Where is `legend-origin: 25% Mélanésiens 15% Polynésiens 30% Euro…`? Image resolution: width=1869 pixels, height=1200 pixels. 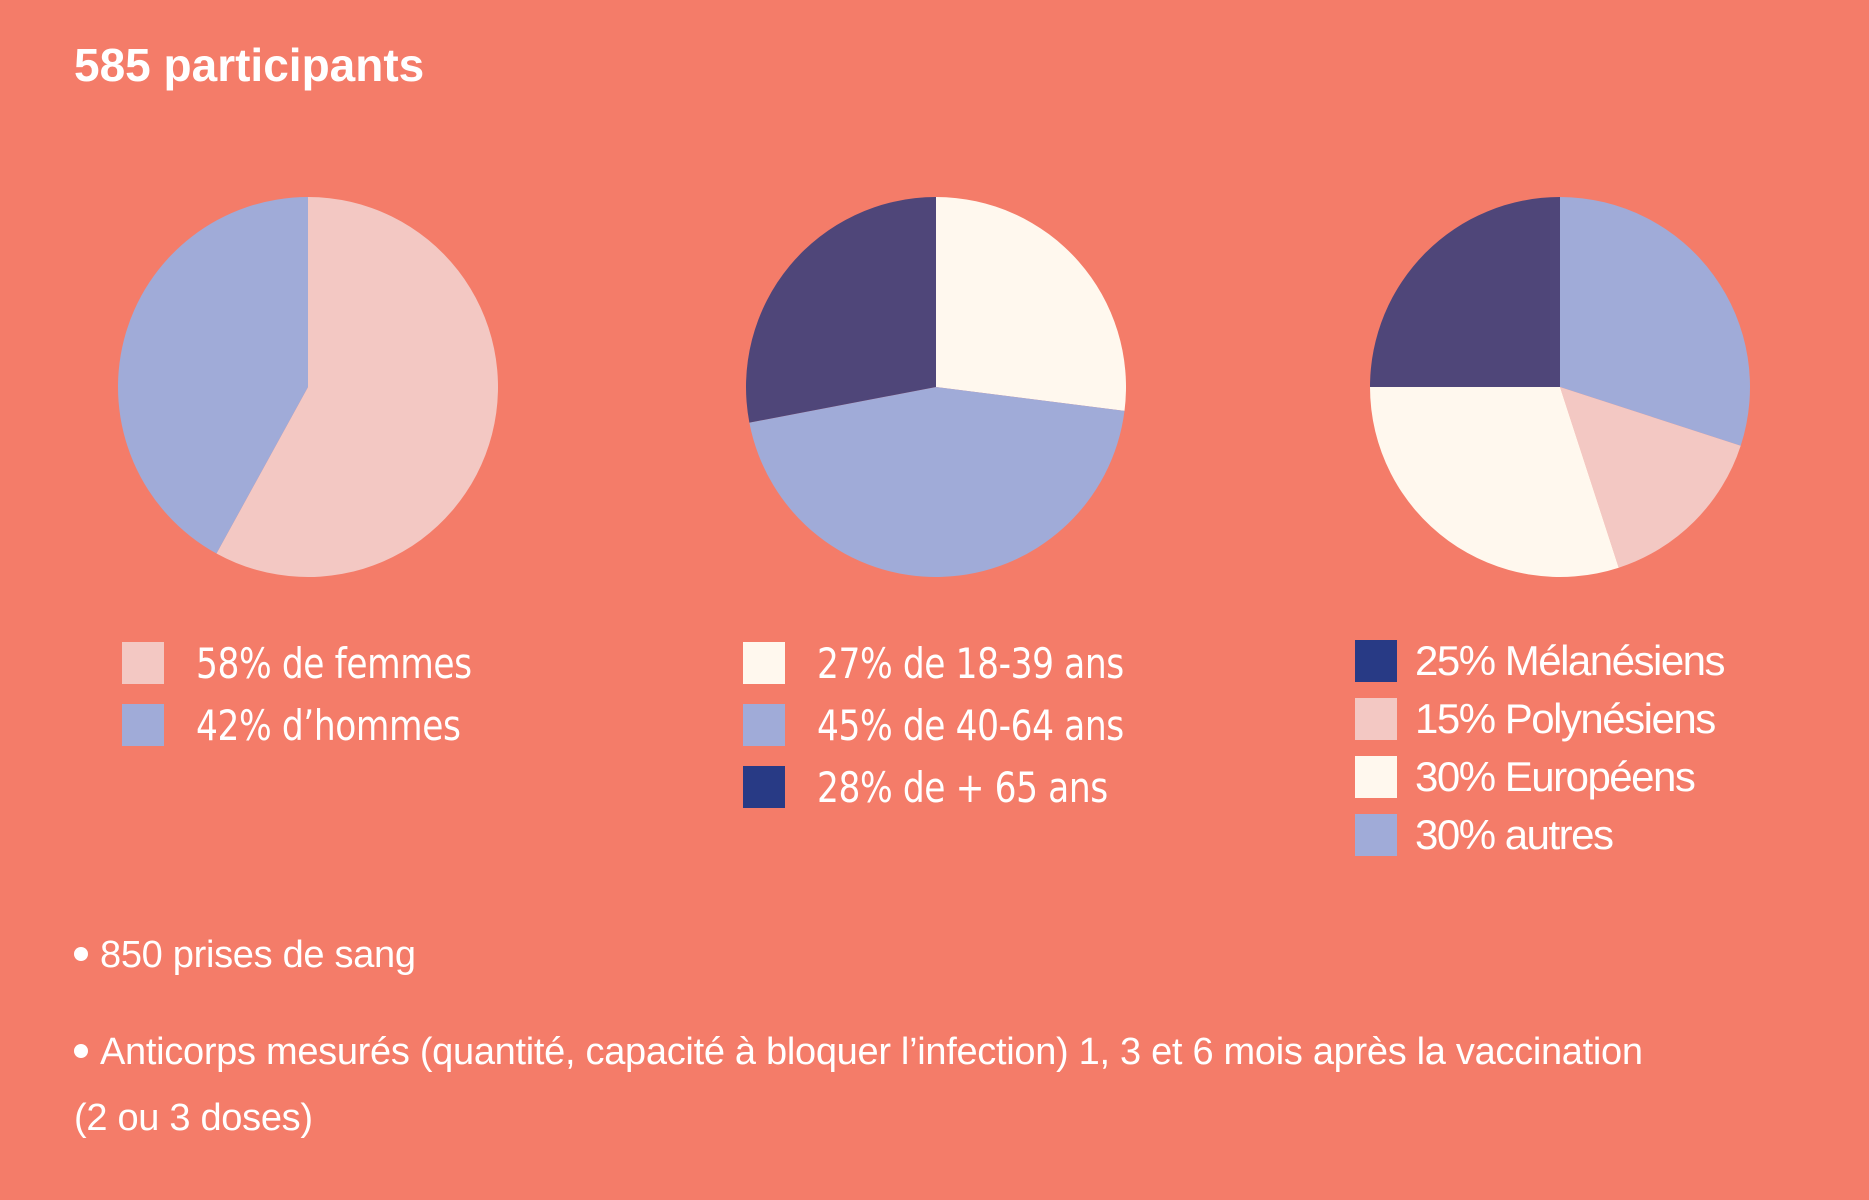 legend-origin: 25% Mélanésiens 15% Polynésiens 30% Euro… is located at coordinates (1540, 748).